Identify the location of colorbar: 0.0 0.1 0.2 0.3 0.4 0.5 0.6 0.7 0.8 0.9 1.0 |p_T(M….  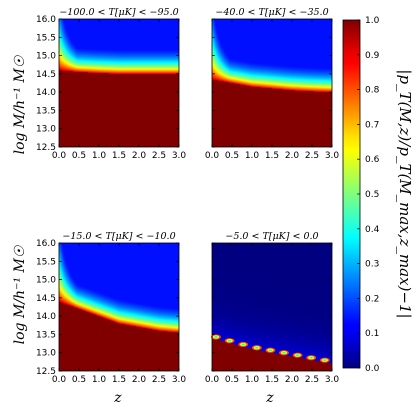
(378, 195).